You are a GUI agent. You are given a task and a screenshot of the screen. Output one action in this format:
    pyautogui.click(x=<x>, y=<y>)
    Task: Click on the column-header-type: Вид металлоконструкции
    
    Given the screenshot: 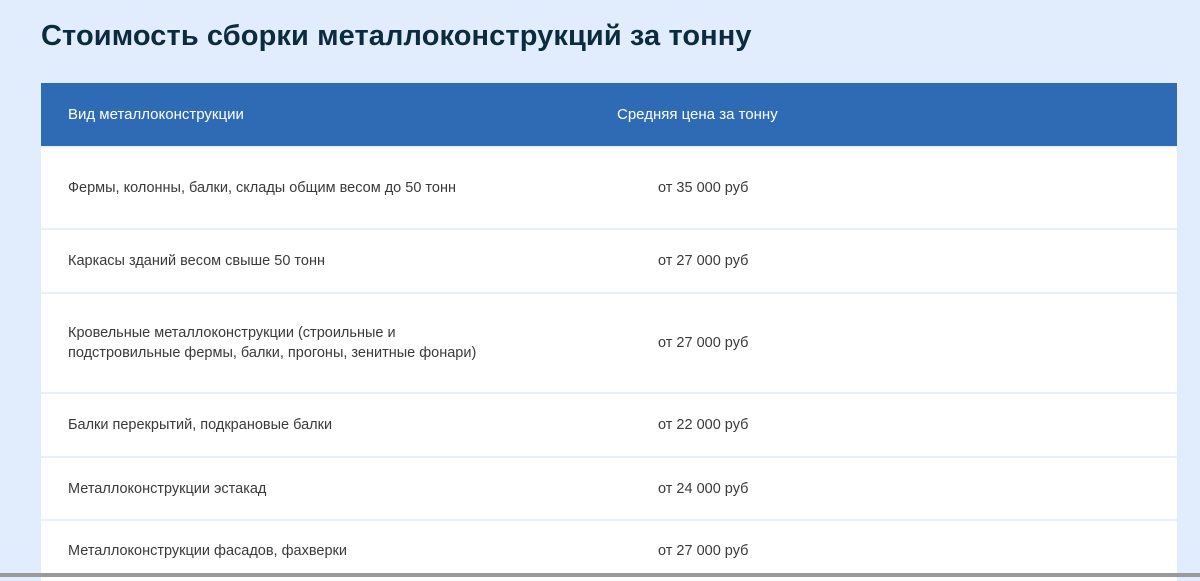 What is the action you would take?
    pyautogui.click(x=156, y=114)
    